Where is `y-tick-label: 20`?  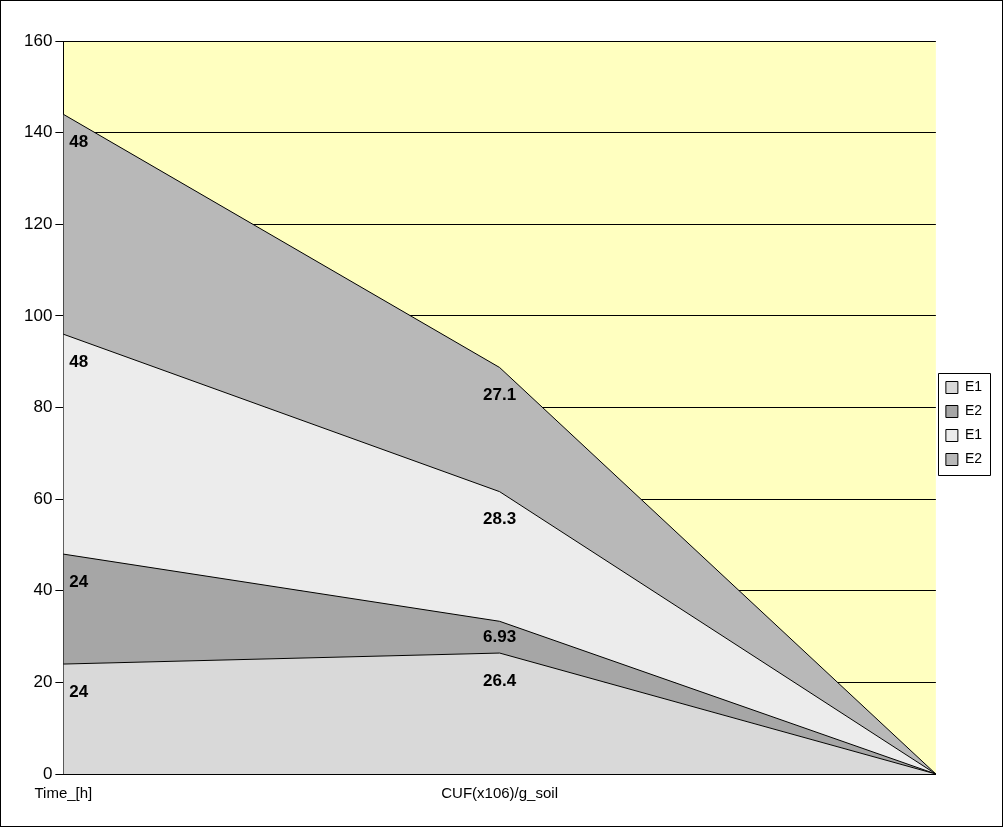
y-tick-label: 20 is located at coordinates (43, 682).